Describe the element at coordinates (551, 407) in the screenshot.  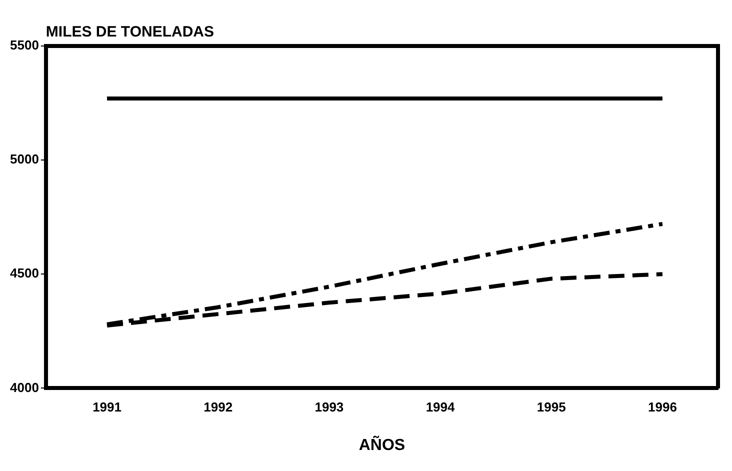
I see `x-tick-label: 1995` at that location.